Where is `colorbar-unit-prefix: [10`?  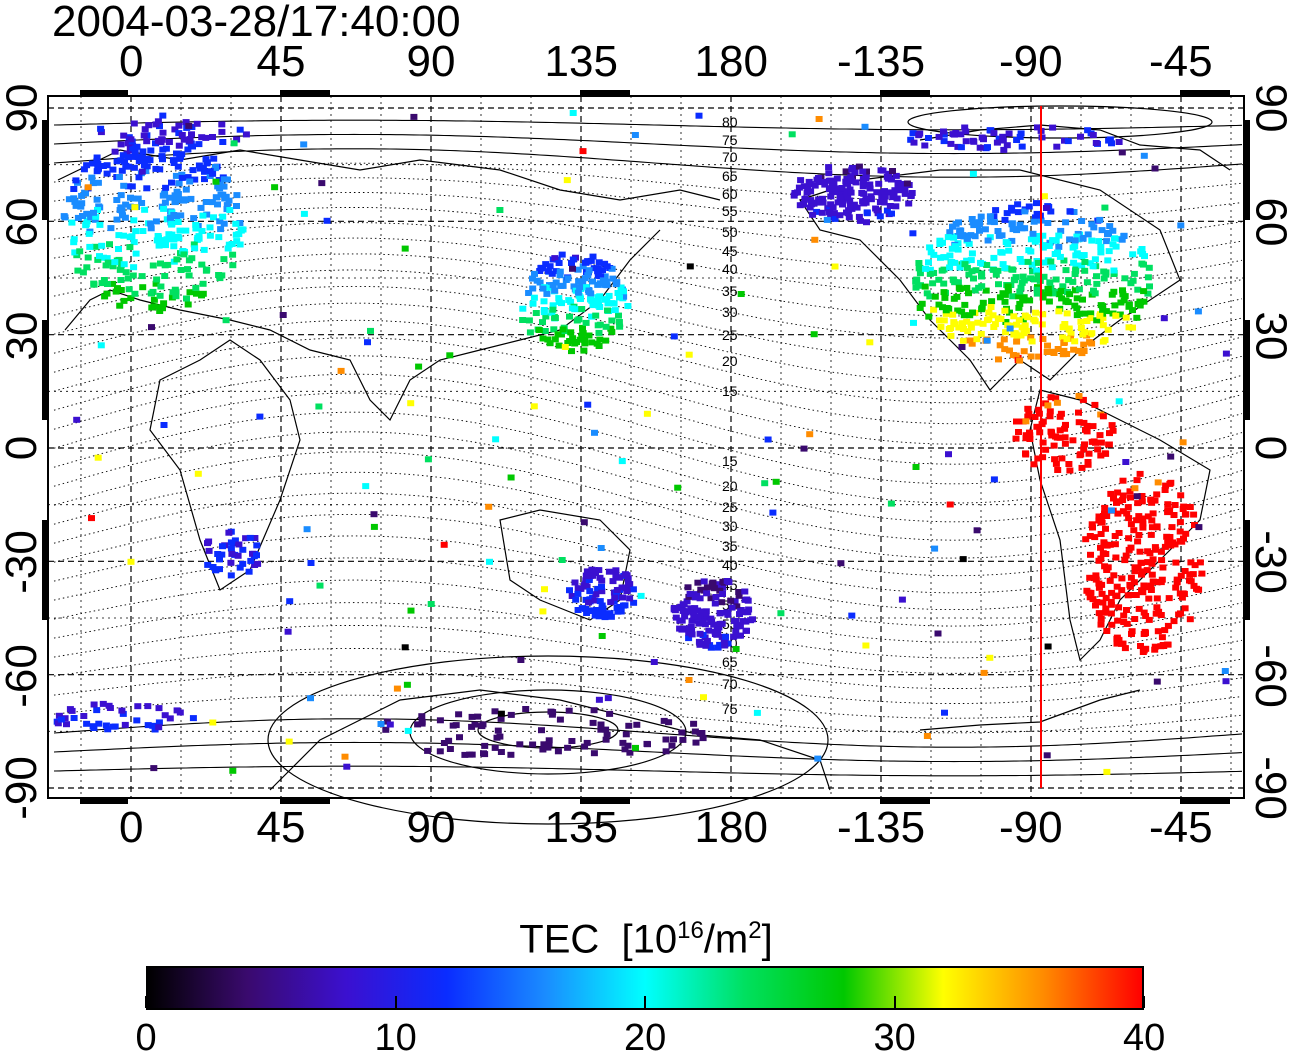 colorbar-unit-prefix: [10 is located at coordinates (649, 939).